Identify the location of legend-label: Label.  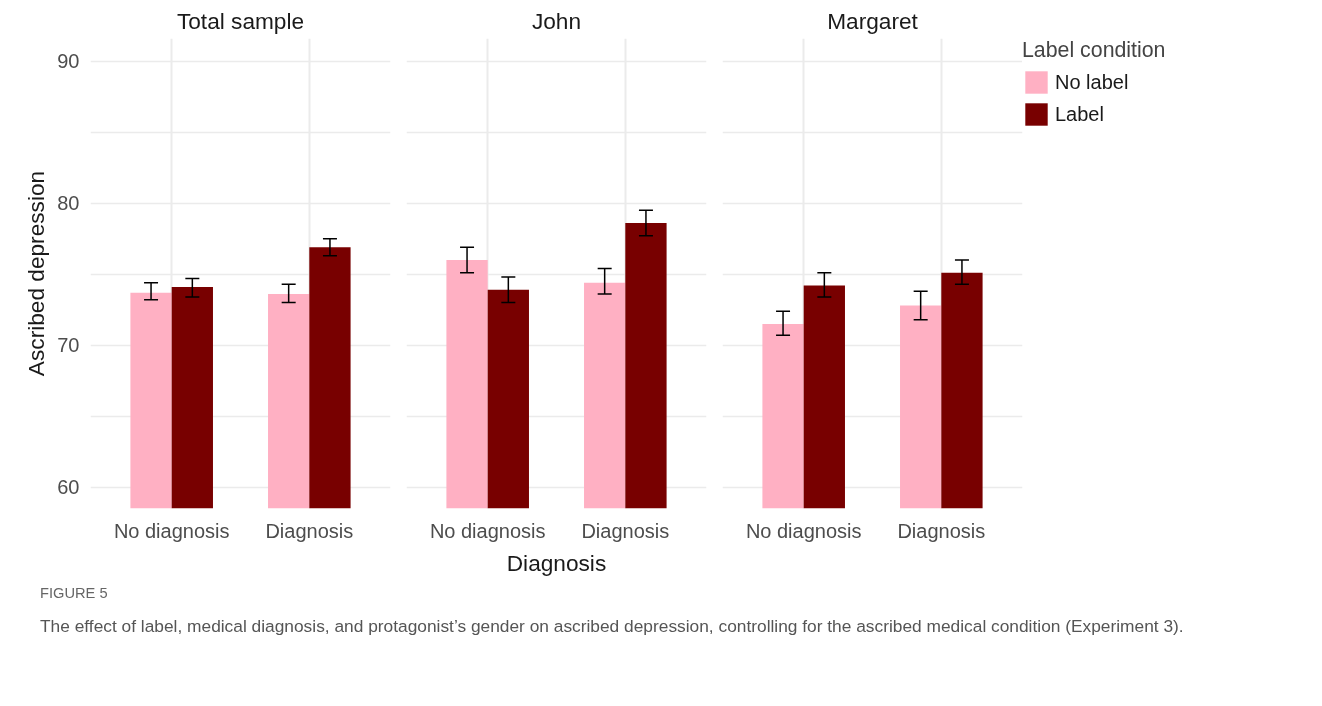
(1079, 114).